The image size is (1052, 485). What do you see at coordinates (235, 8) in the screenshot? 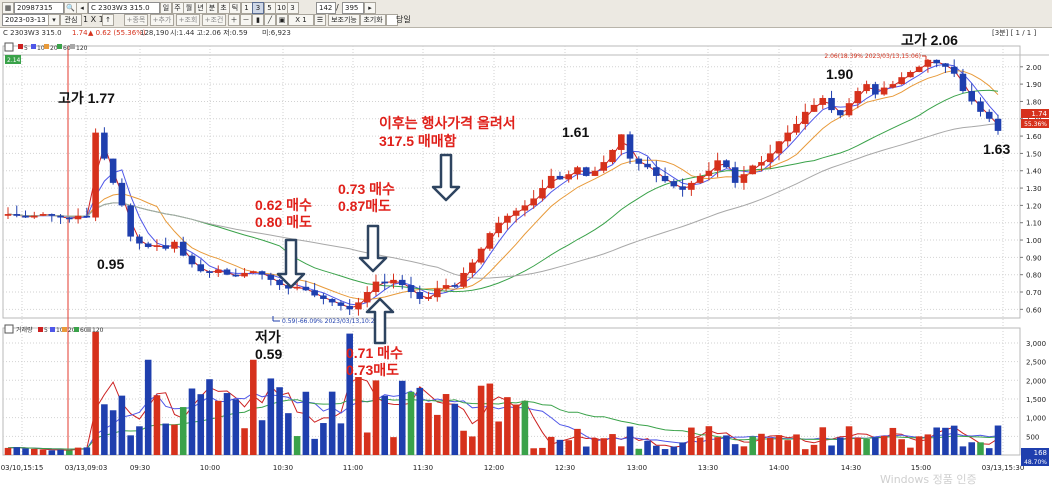
I see `period-button: 틱` at bounding box center [235, 8].